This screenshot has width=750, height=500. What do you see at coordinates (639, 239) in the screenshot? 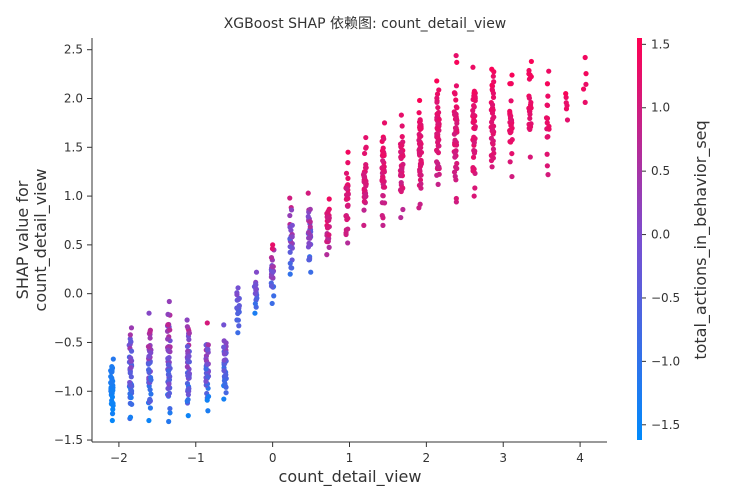
I see `colorbar-gradient` at bounding box center [639, 239].